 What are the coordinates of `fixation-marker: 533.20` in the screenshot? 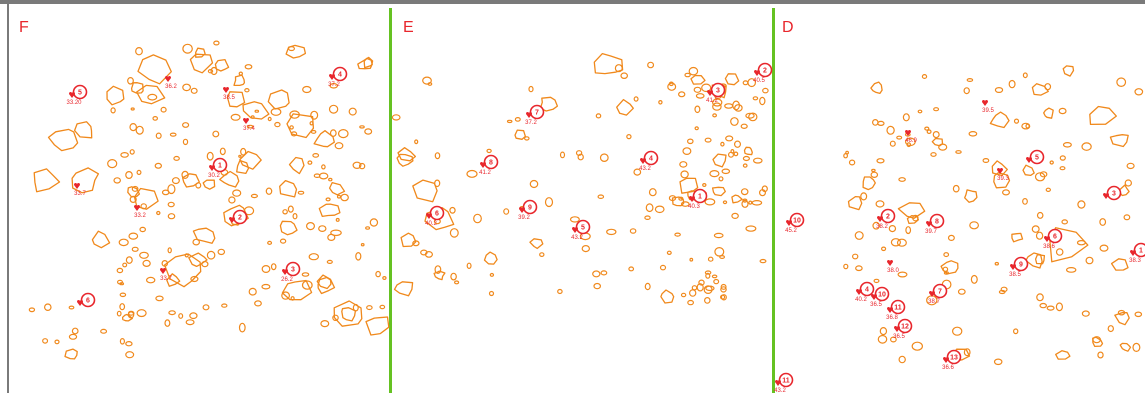 It's located at (77, 95).